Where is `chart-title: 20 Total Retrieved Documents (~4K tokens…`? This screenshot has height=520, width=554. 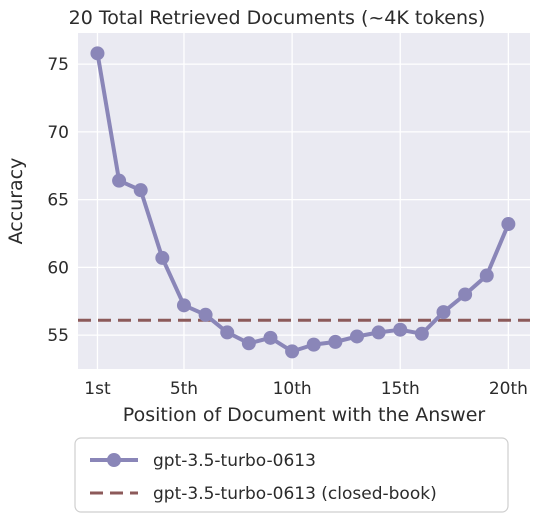 chart-title: 20 Total Retrieved Documents (~4K tokens… is located at coordinates (277, 18).